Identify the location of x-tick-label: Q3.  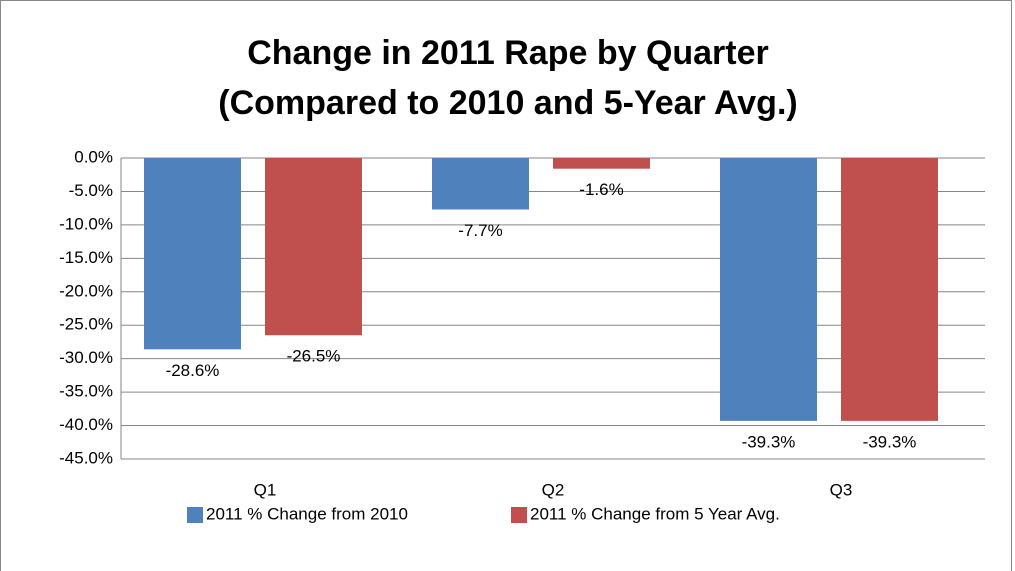
(841, 489).